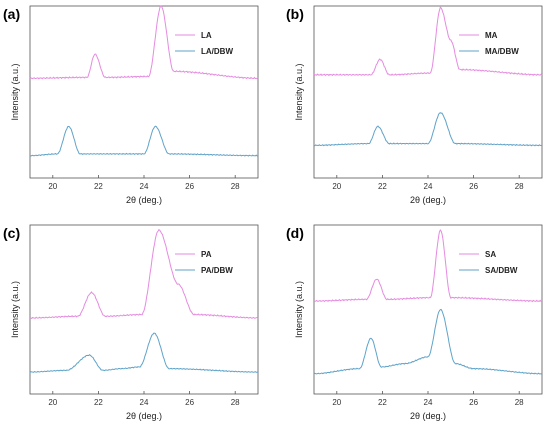 Image resolution: width=550 pixels, height=422 pixels. I want to click on panel-label: (d), so click(295, 233).